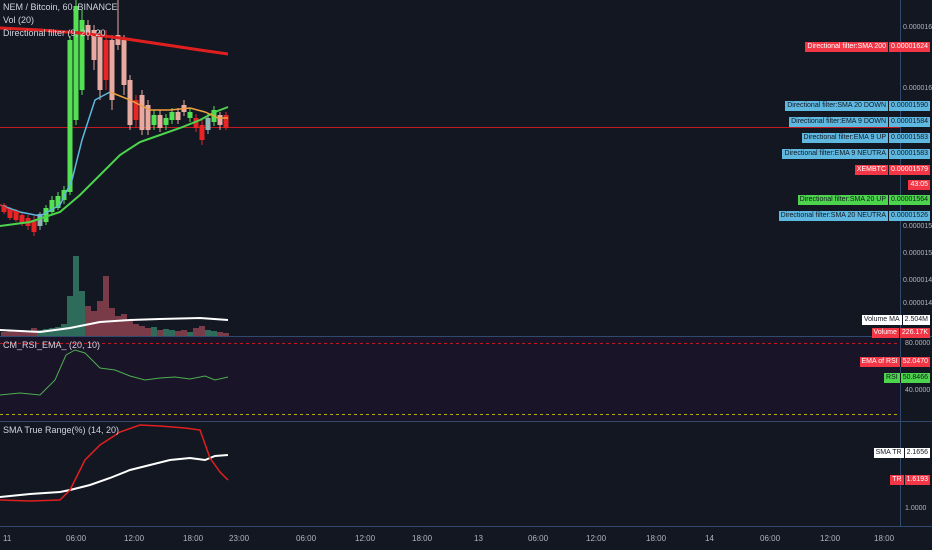  I want to click on price-tag: SMA TR 2.1656, so click(901, 453).